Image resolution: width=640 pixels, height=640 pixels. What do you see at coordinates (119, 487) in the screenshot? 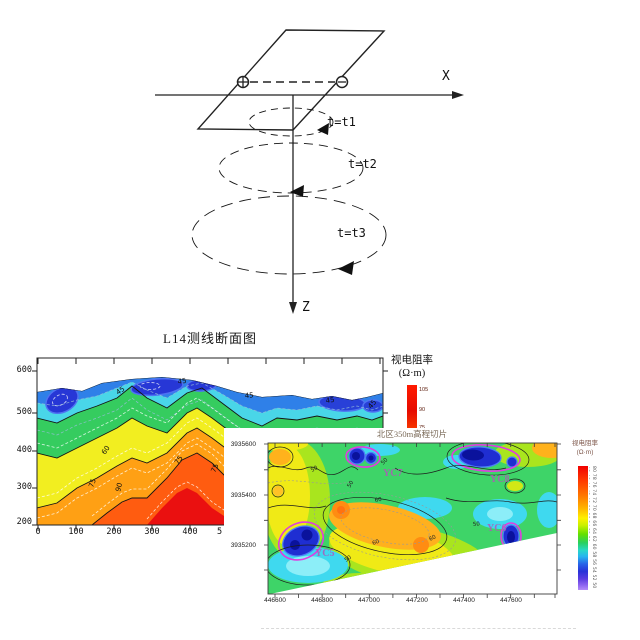
I see `contour-label: 90` at bounding box center [119, 487].